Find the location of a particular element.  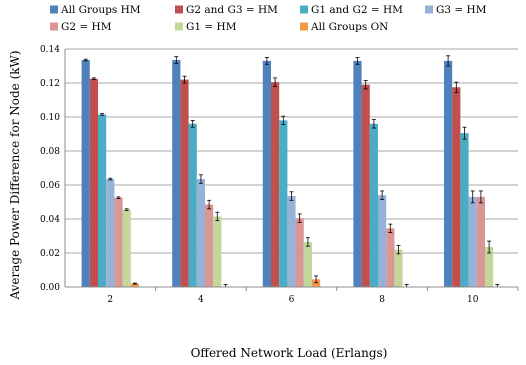

y-tick-label-1: 0.02 is located at coordinates (50, 254).